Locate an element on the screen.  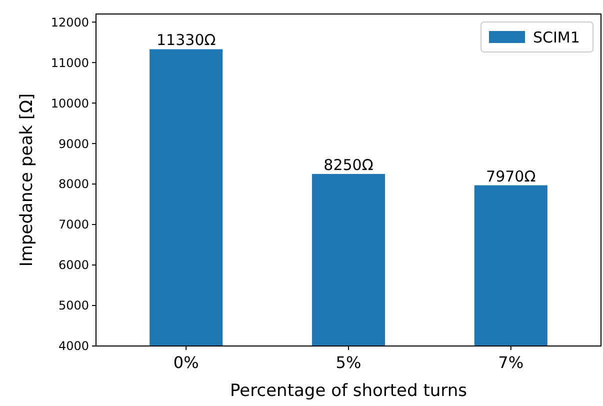
y-tick-label: 9000 is located at coordinates (73, 143).